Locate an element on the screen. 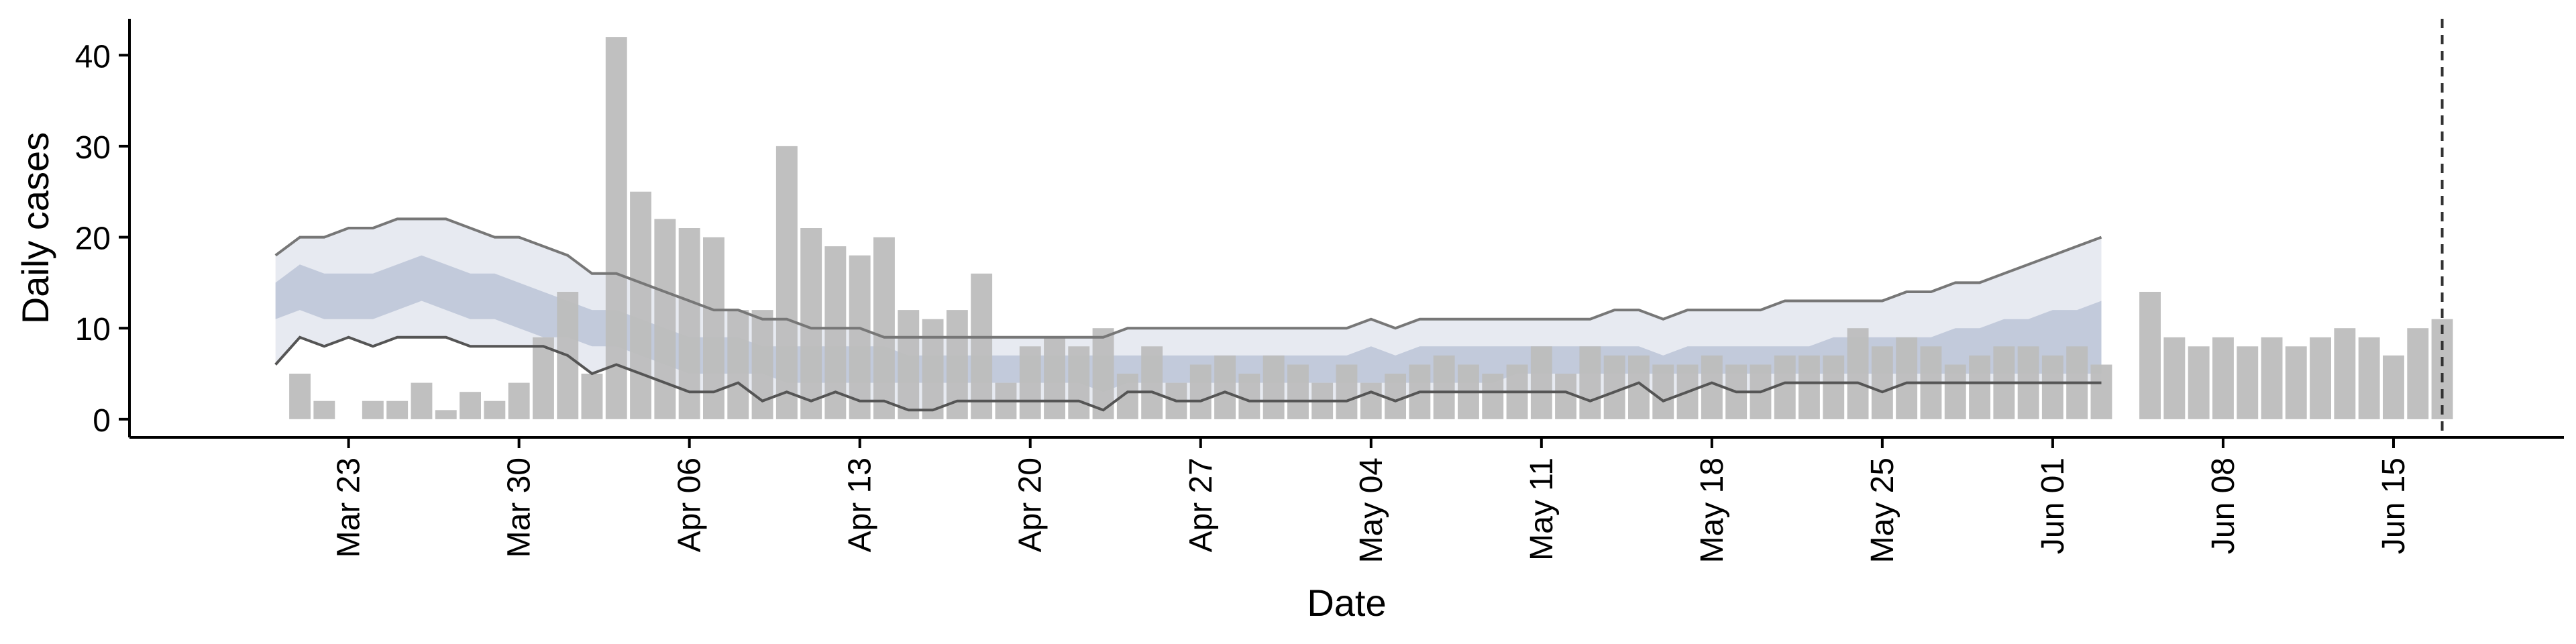 This screenshot has height=644, width=2576. y-tick-label: 0 is located at coordinates (102, 421).